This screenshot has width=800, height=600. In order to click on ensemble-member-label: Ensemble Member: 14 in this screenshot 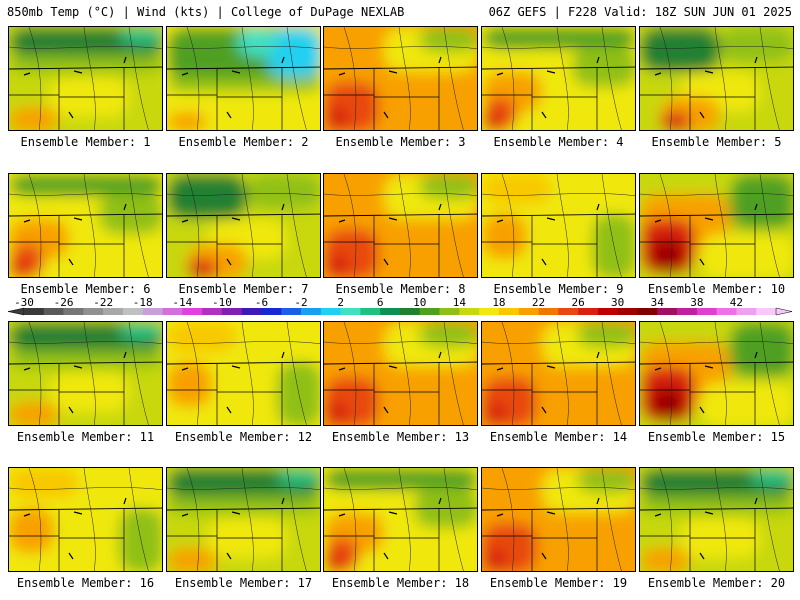, I will do `click(558, 437)`.